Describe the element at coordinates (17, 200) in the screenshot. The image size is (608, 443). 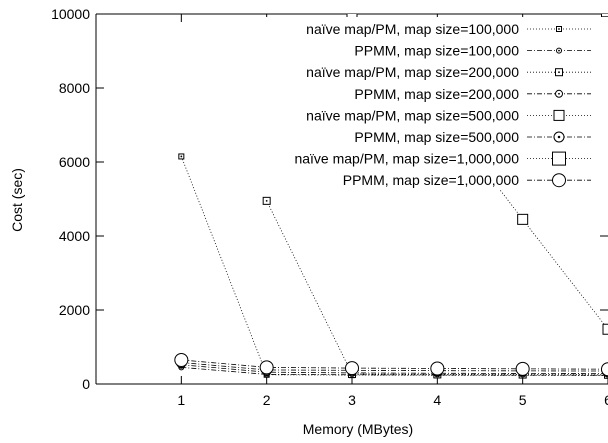
I see `y-axis-title: Cost (sec)` at that location.